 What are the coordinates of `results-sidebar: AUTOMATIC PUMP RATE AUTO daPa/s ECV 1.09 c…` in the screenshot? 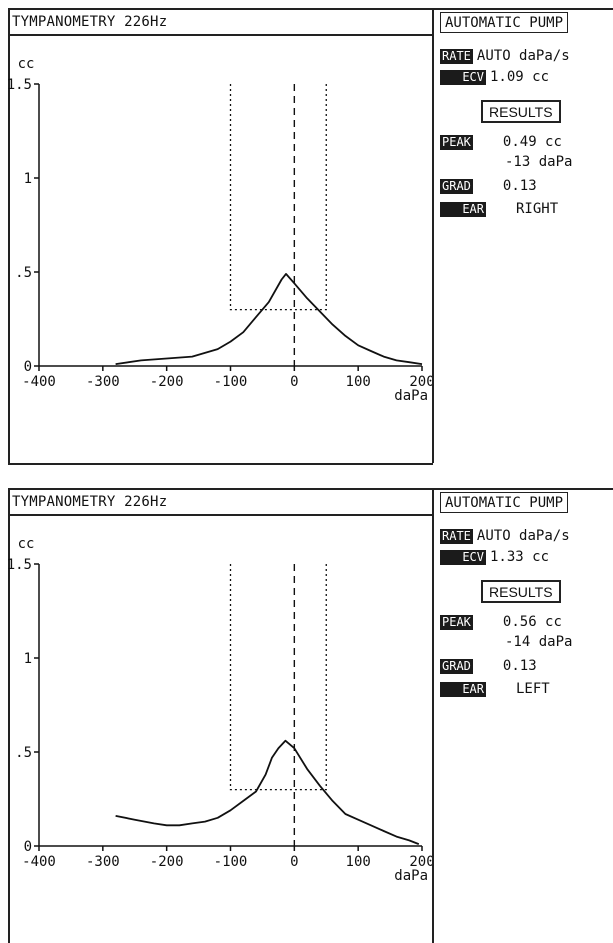 It's located at (525, 235).